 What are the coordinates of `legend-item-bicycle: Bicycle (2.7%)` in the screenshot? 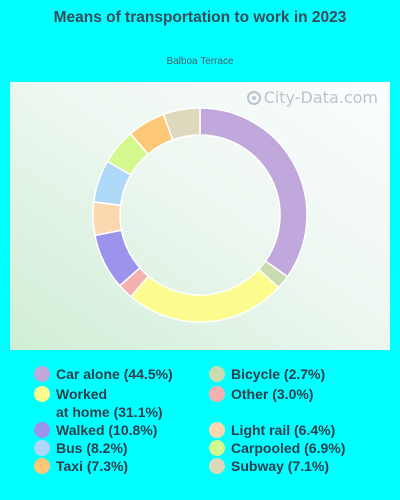 It's located at (267, 374).